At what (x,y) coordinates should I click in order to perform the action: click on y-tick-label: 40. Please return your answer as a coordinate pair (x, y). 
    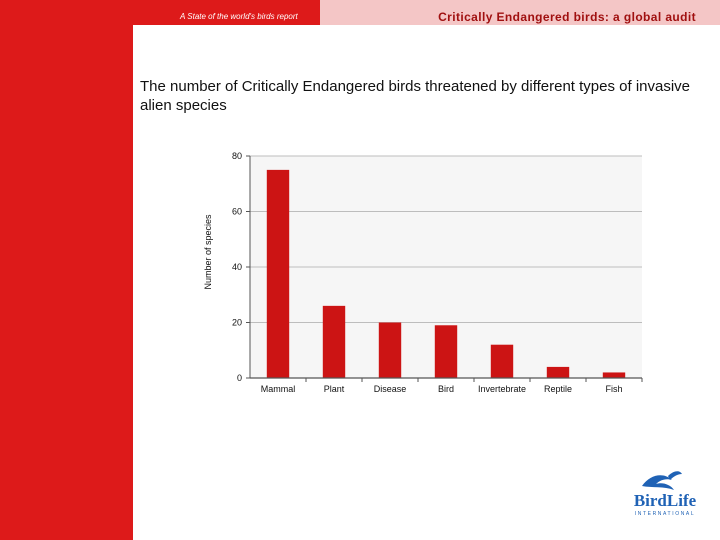
    Looking at the image, I should click on (237, 267).